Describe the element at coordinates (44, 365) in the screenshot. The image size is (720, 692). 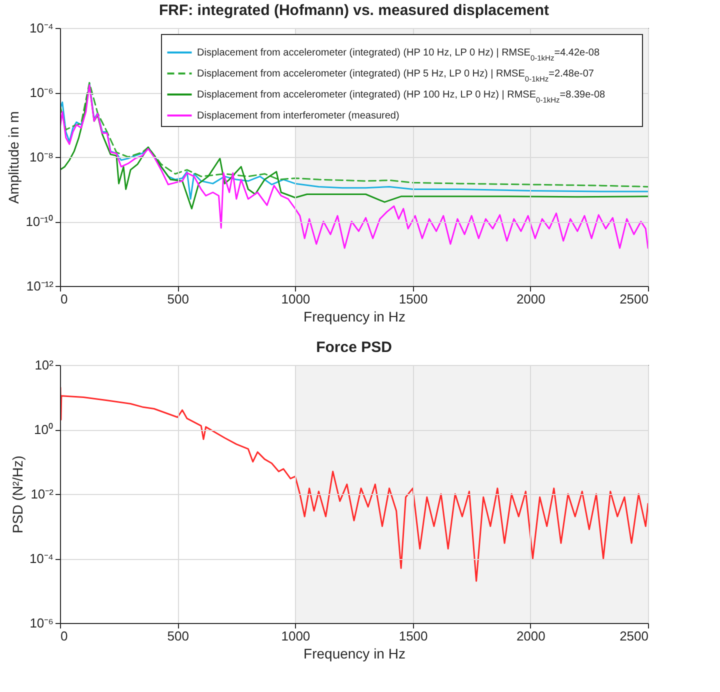
I see `y-tick-label: 10²` at that location.